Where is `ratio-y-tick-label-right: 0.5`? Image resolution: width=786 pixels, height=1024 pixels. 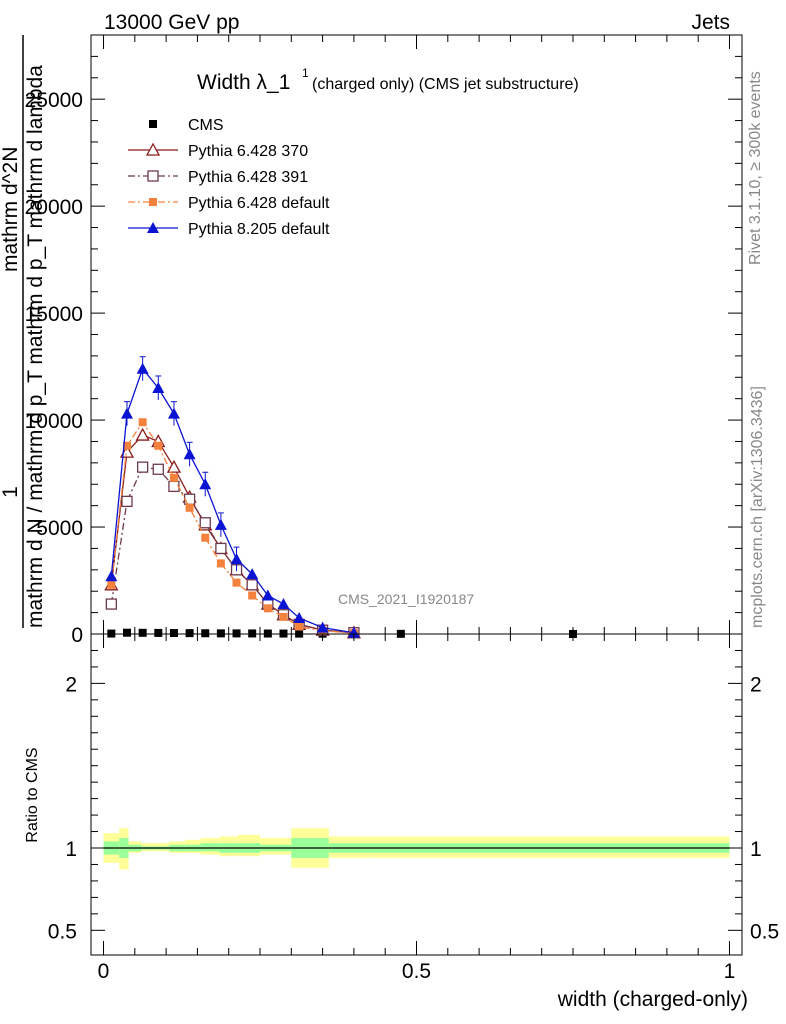 ratio-y-tick-label-right: 0.5 is located at coordinates (764, 931).